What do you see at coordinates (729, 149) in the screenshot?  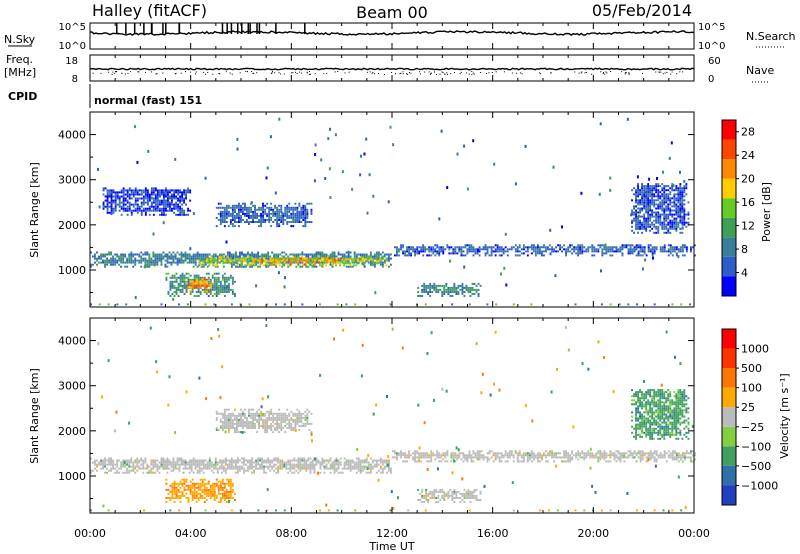 I see `colorbar-segment` at bounding box center [729, 149].